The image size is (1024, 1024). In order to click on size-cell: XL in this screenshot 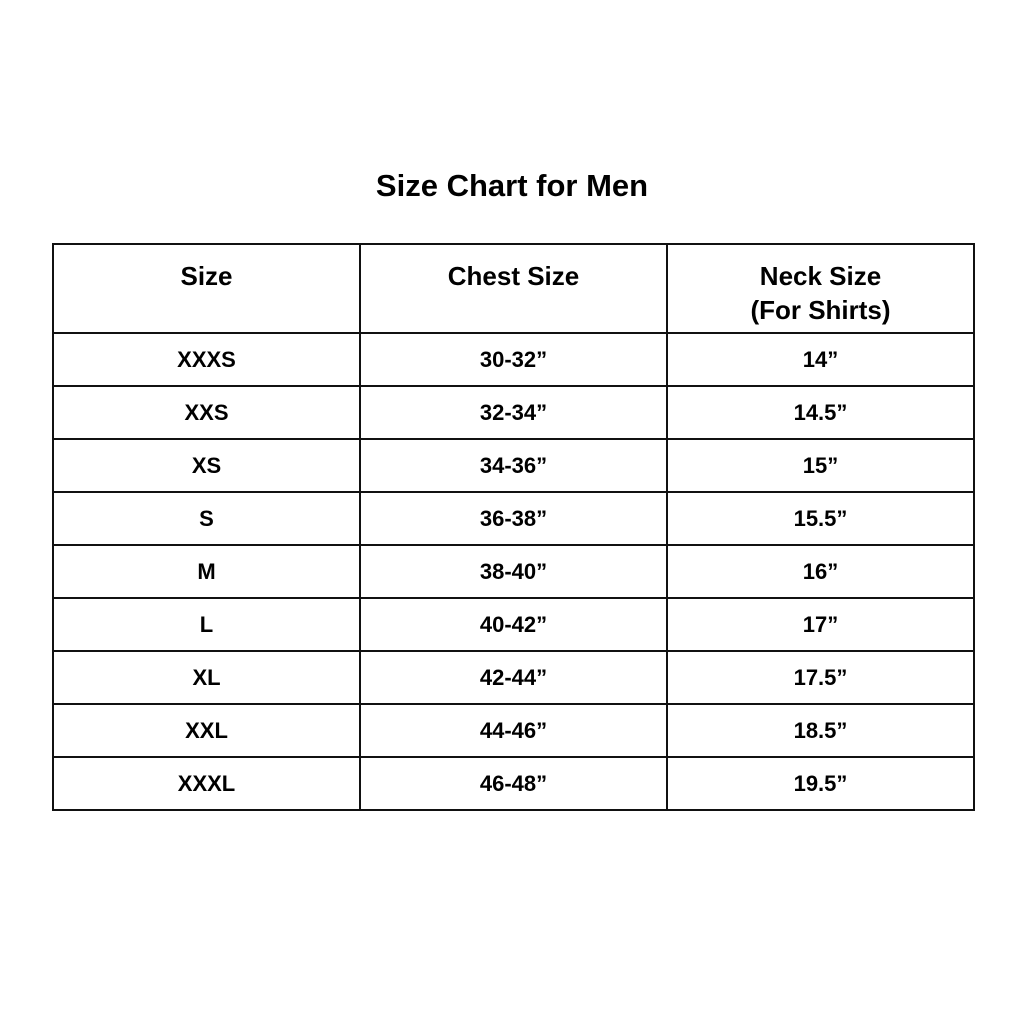, I will do `click(206, 677)`.